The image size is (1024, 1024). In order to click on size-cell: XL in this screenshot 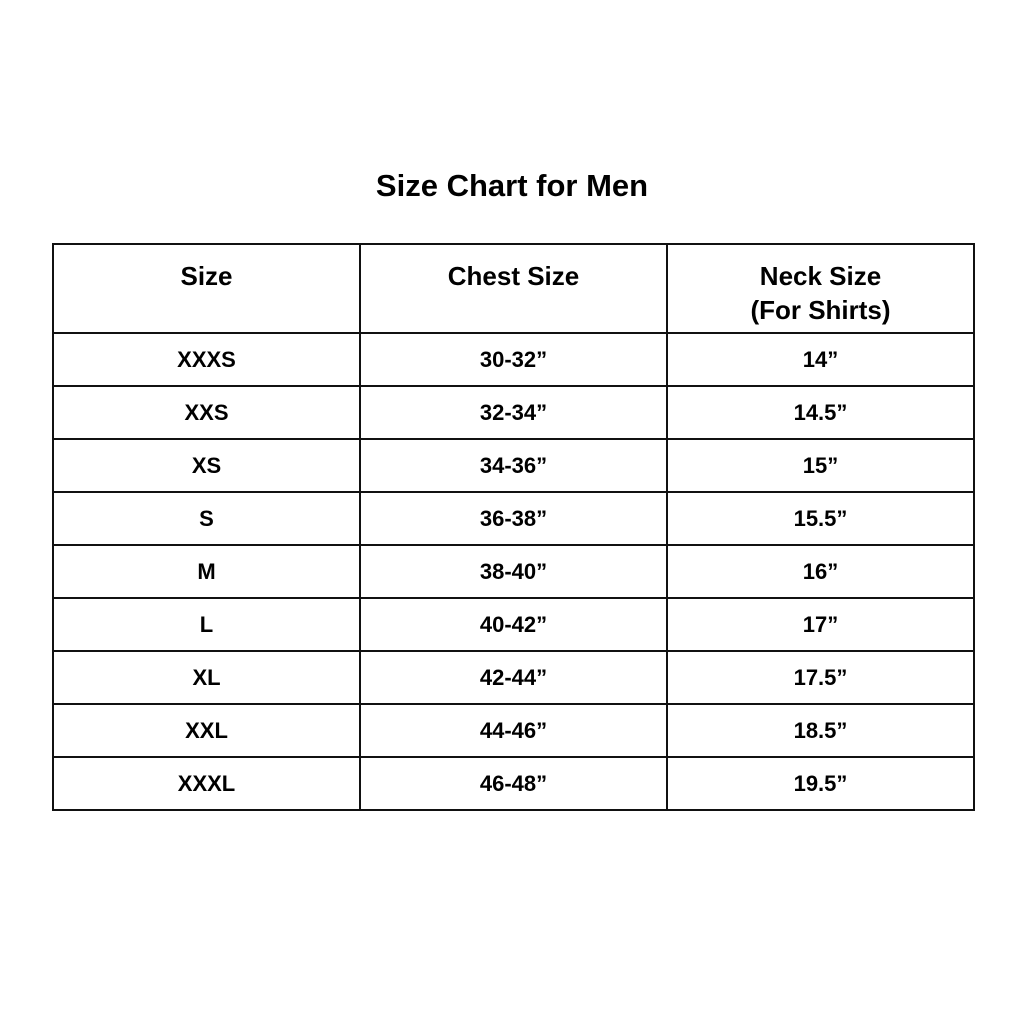, I will do `click(206, 677)`.